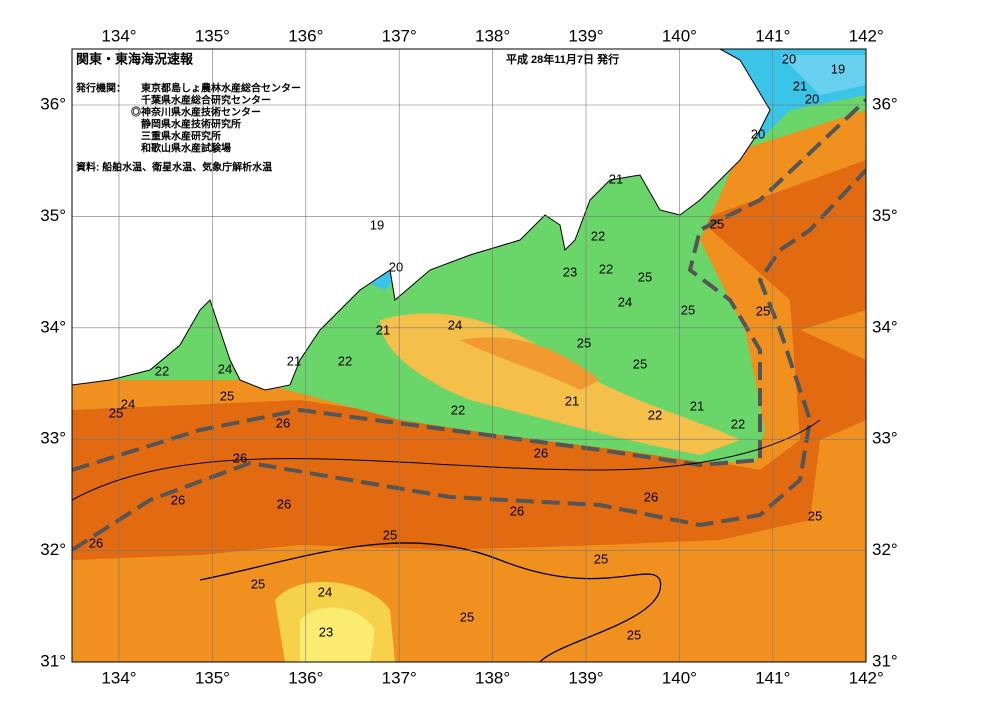 The height and width of the screenshot is (714, 1002). What do you see at coordinates (305, 35) in the screenshot?
I see `lon-label-top: 136°` at bounding box center [305, 35].